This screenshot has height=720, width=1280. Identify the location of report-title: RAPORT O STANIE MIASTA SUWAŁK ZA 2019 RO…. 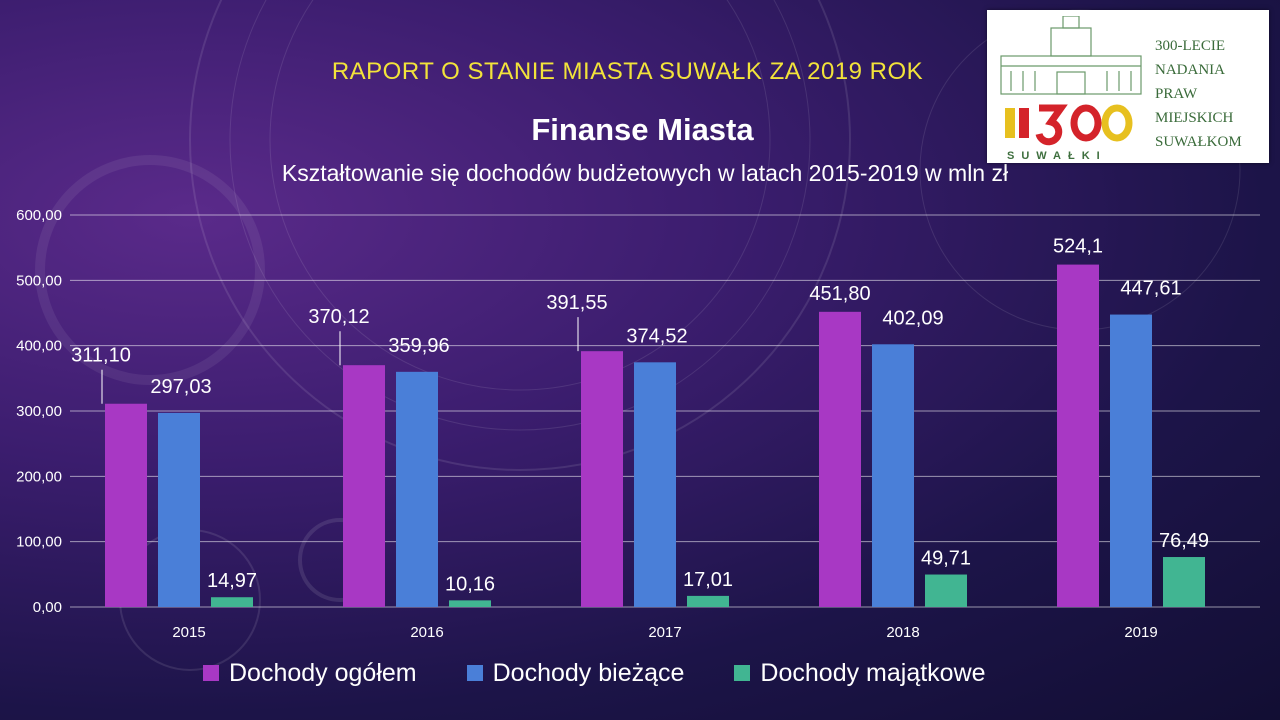
(627, 71).